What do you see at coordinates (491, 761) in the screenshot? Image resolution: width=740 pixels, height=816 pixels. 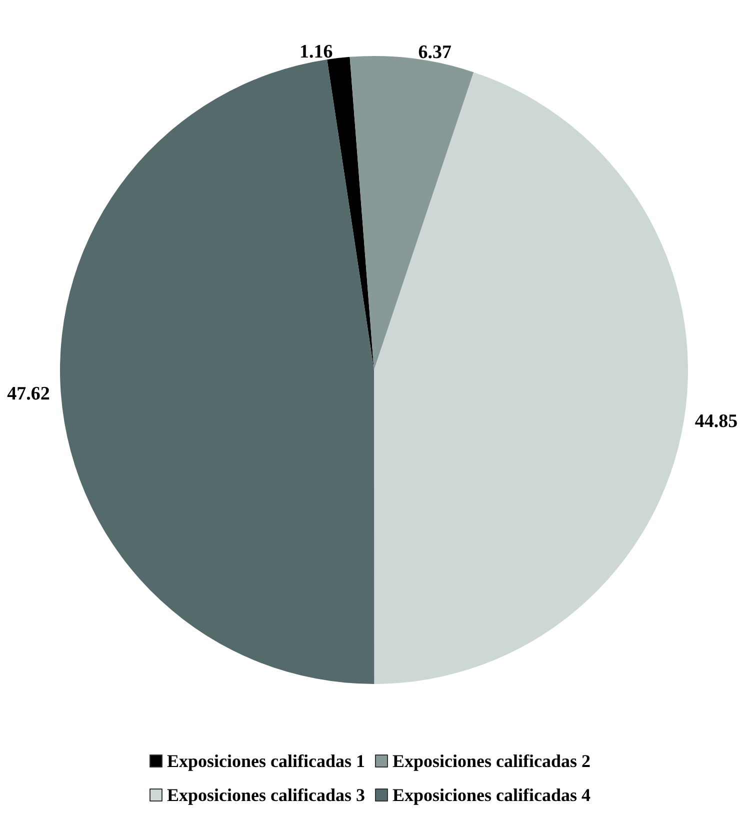 I see `legend-label: Exposiciones calificadas 2` at bounding box center [491, 761].